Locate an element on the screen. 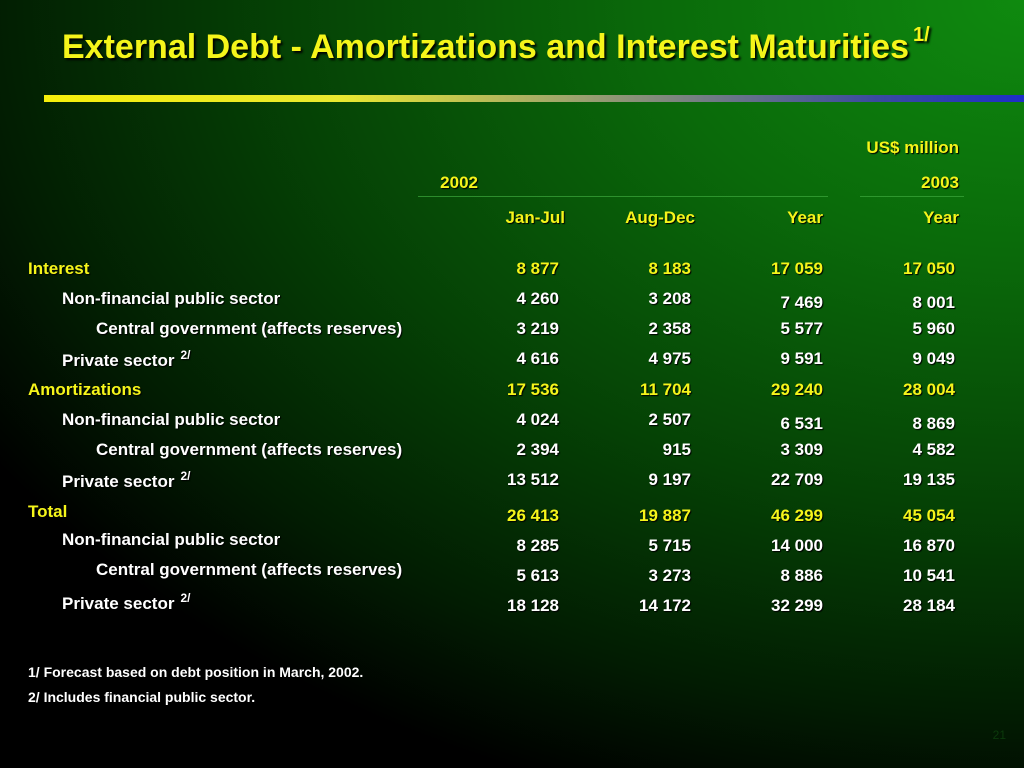  row-value-cell: 4 975 is located at coordinates (669, 358).